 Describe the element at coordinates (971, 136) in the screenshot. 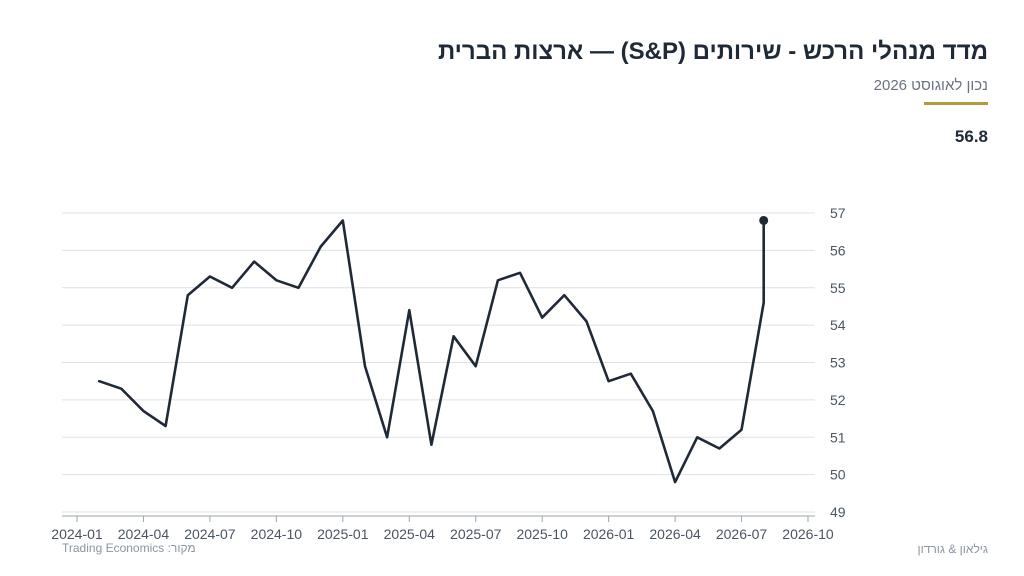

I see `latest-value: 56.8` at that location.